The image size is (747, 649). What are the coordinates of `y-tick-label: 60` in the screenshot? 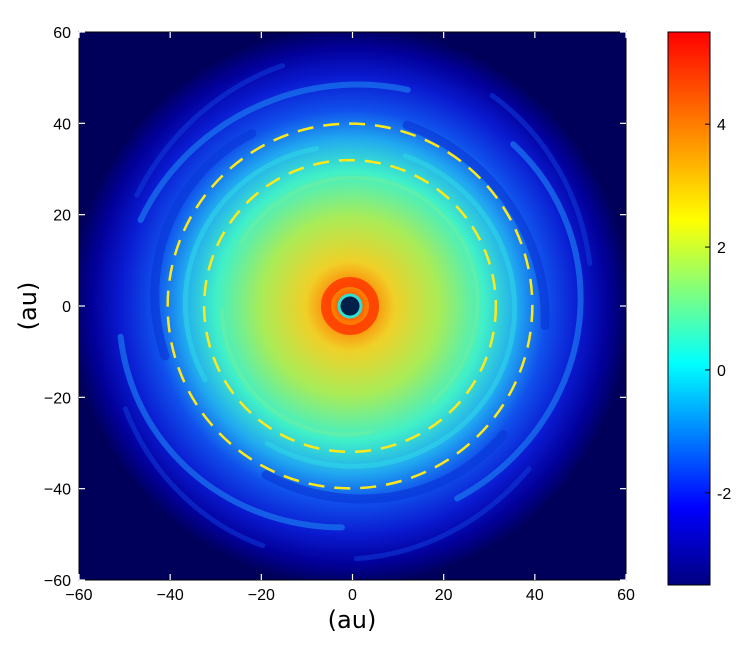 It's located at (62, 33).